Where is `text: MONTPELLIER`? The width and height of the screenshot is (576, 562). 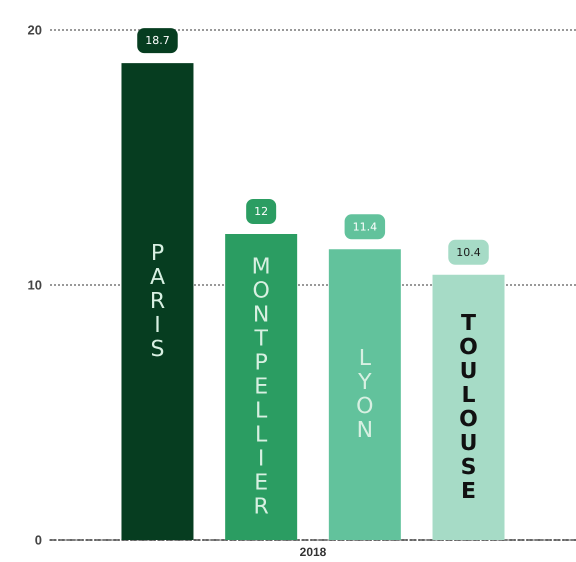 text: MONTPELLIER is located at coordinates (261, 387).